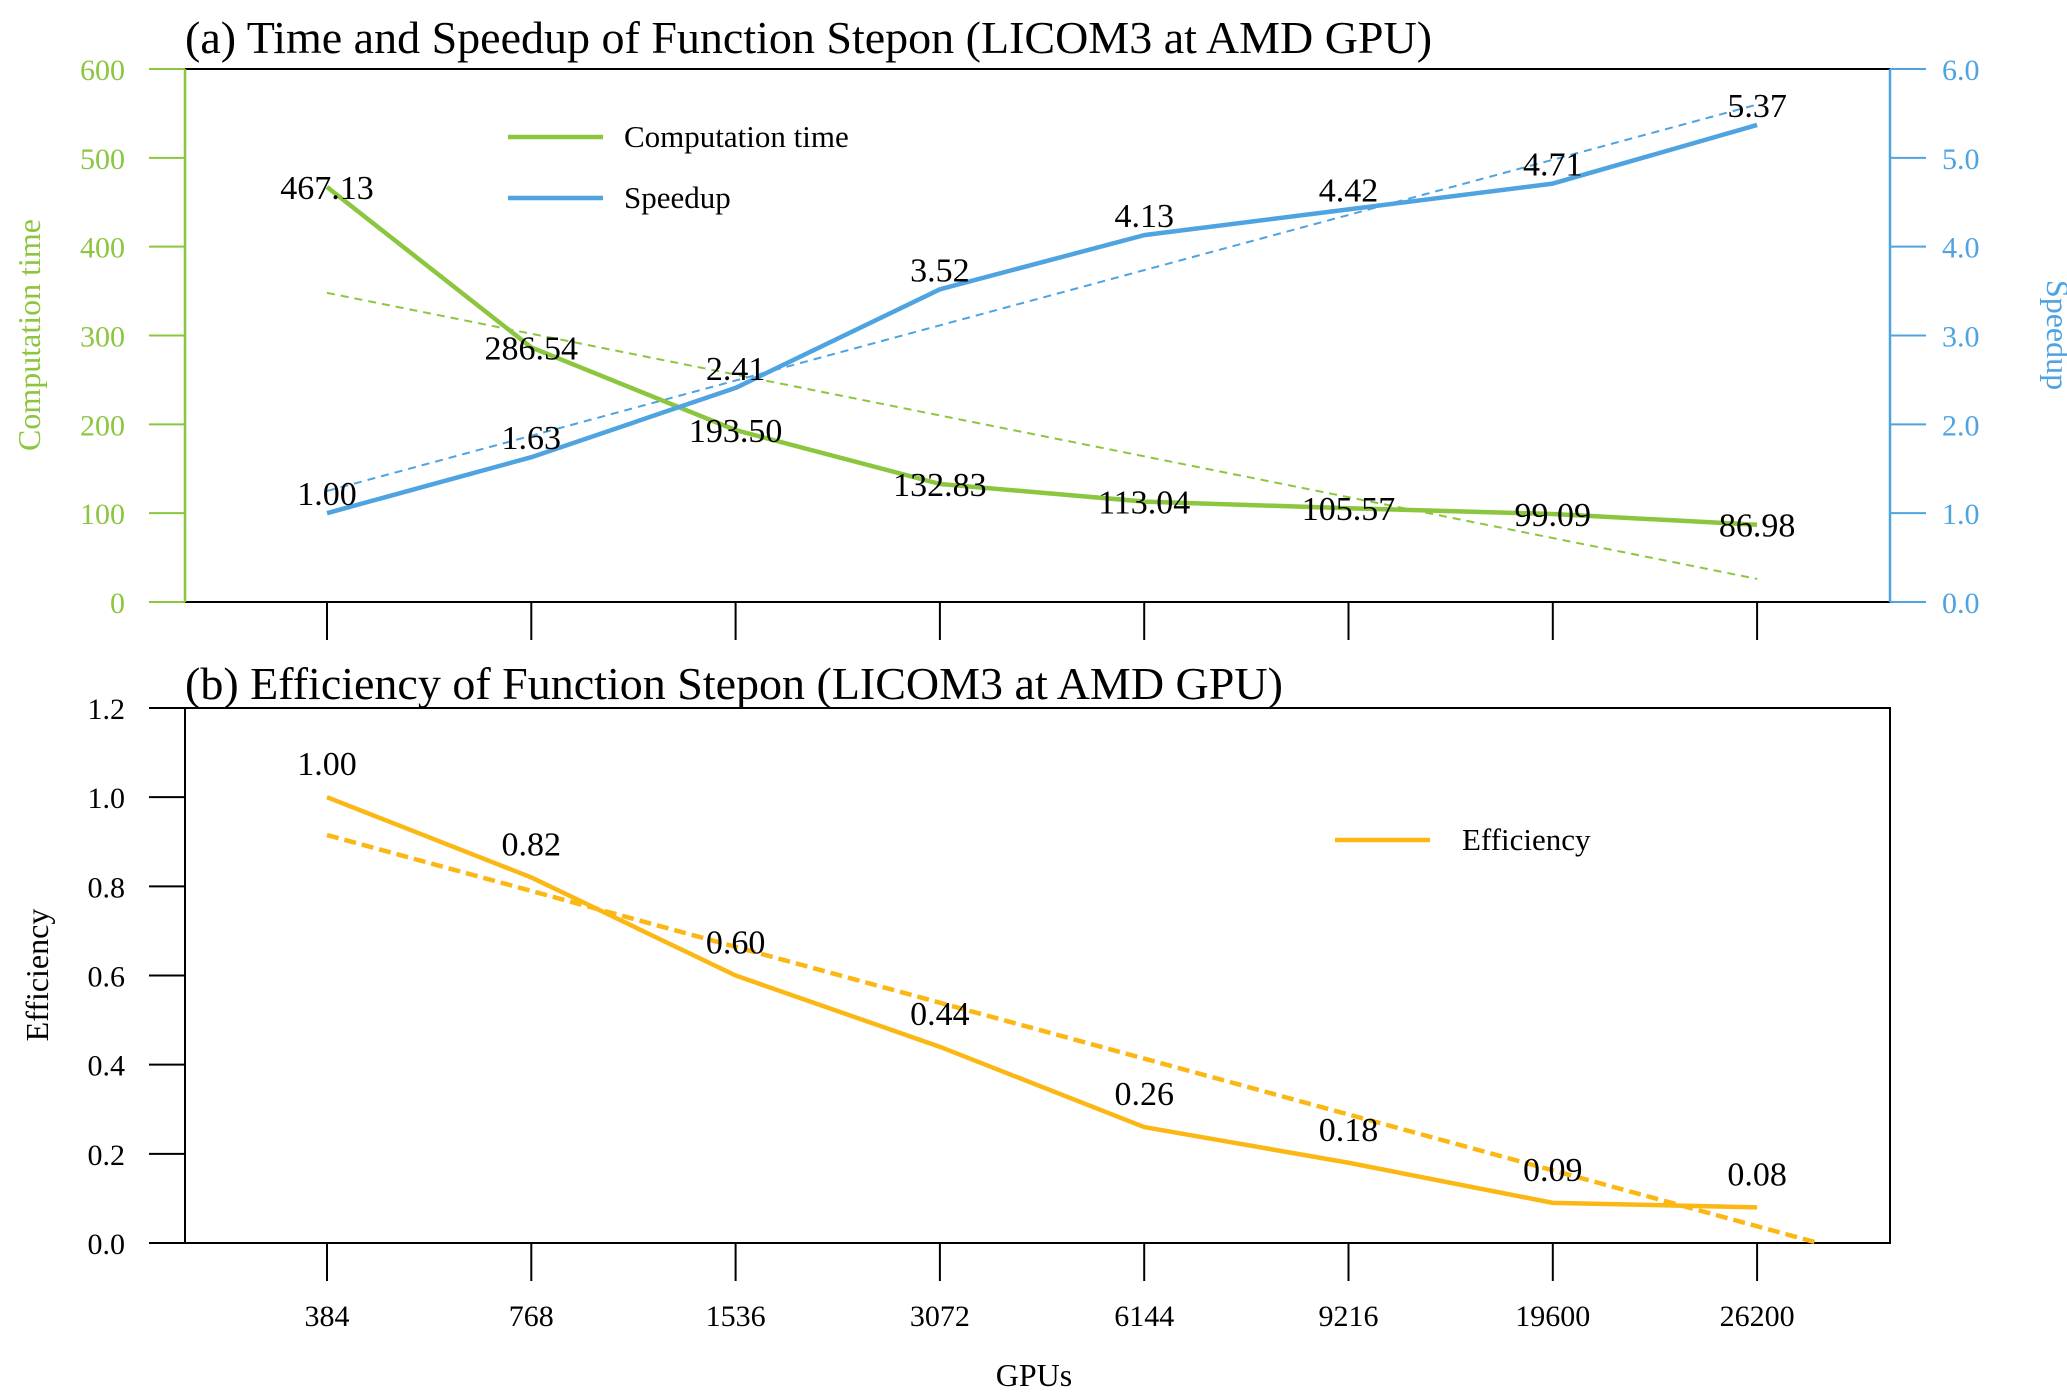  I want to click on left-tick-label: 200, so click(102, 425).